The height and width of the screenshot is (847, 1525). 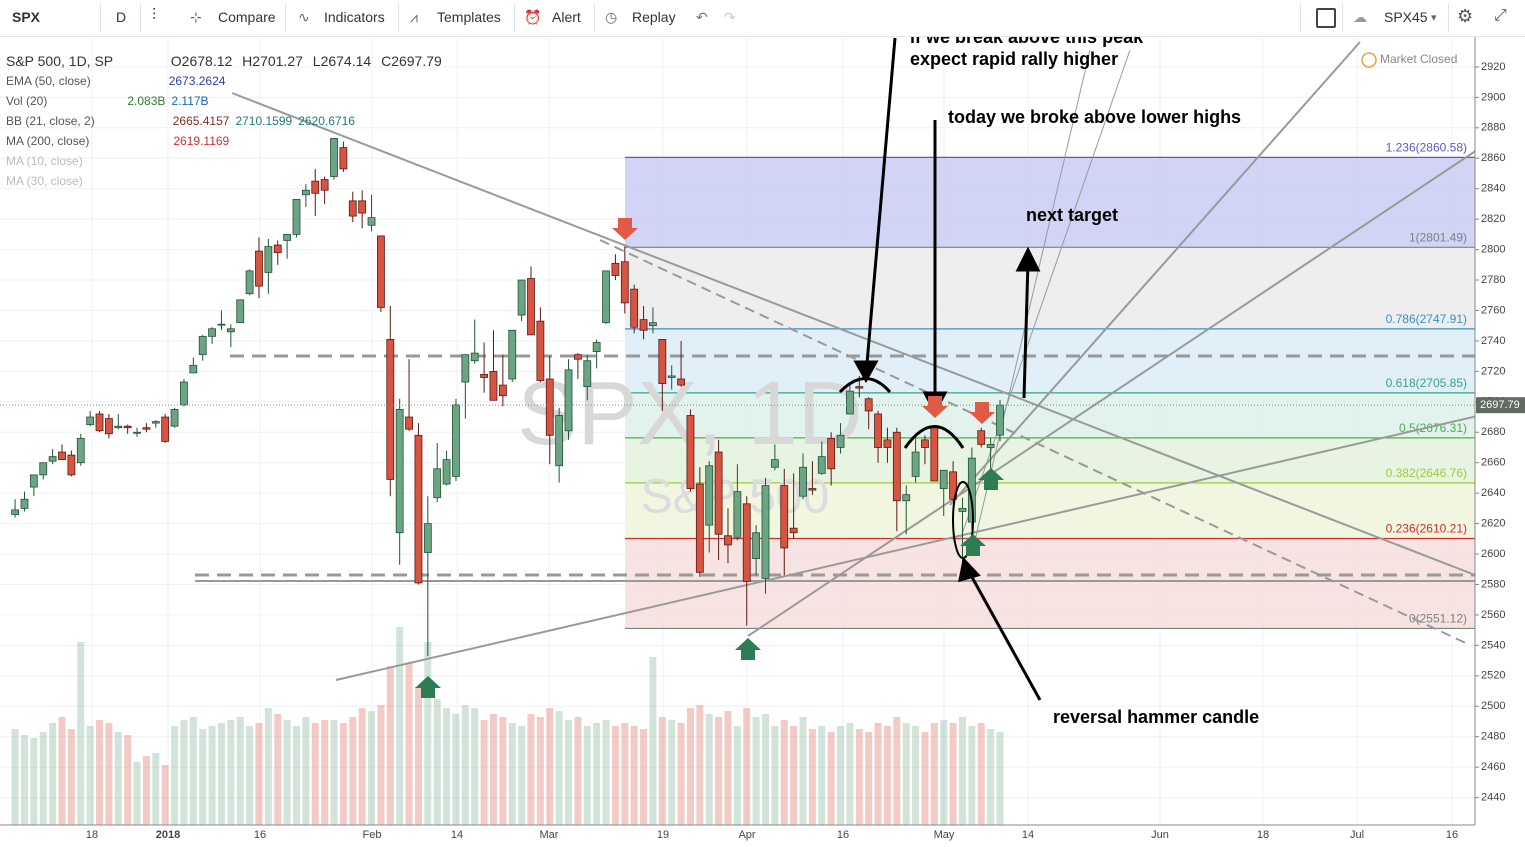 I want to click on indicators-button: Indicators, so click(x=354, y=17).